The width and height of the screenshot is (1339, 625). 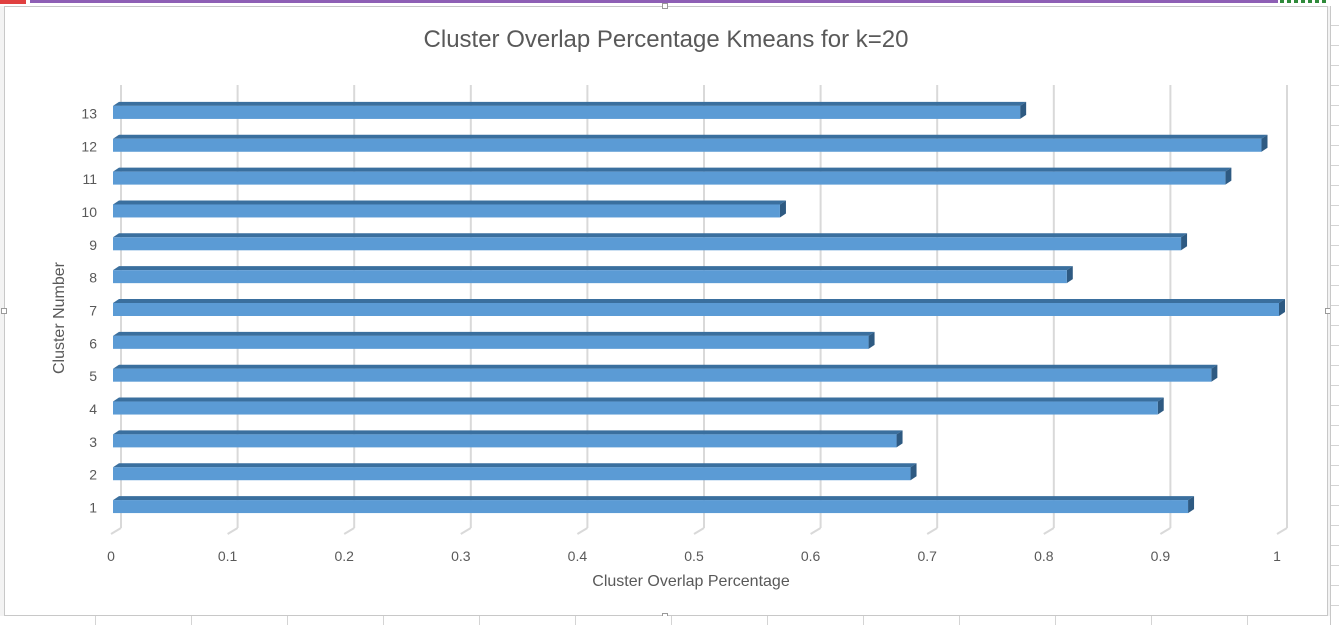 I want to click on spreadsheet-cells-right, so click(x=1334, y=315).